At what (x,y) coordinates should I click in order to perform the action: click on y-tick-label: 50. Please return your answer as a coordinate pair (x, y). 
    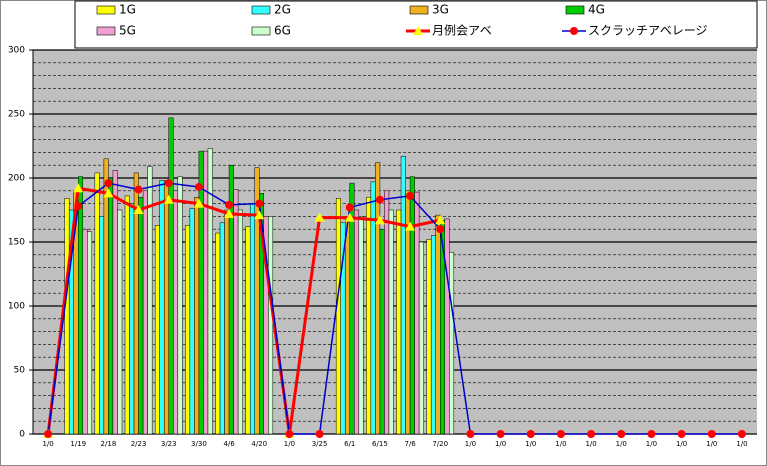
    Looking at the image, I should click on (20, 371).